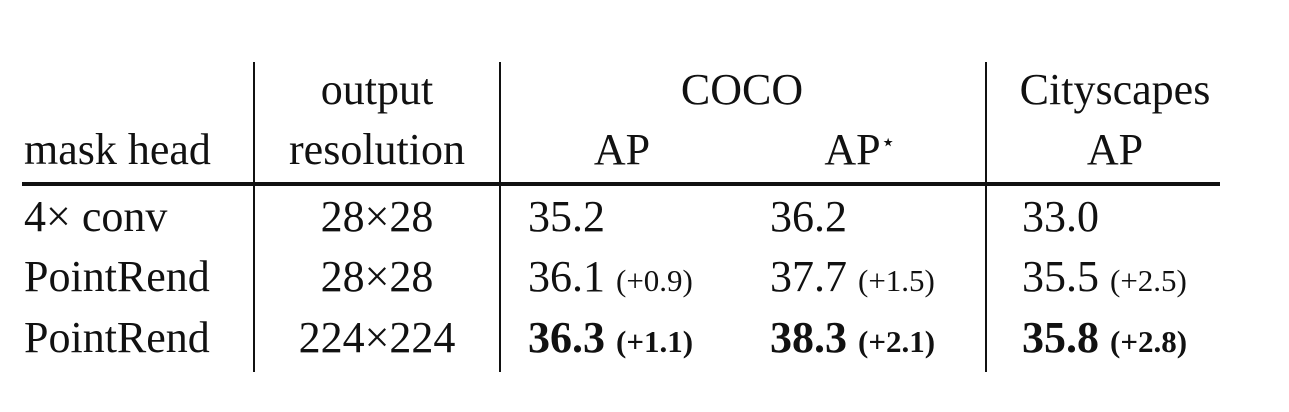 This screenshot has width=1289, height=412. What do you see at coordinates (1060, 337) in the screenshot?
I see `cell-value: 35.8` at bounding box center [1060, 337].